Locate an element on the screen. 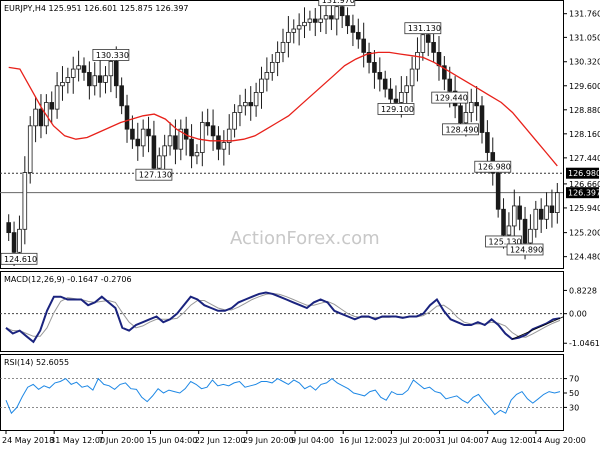 Image resolution: width=600 pixels, height=450 pixels. time-tick-label: 24 May 2018 is located at coordinates (28, 440).